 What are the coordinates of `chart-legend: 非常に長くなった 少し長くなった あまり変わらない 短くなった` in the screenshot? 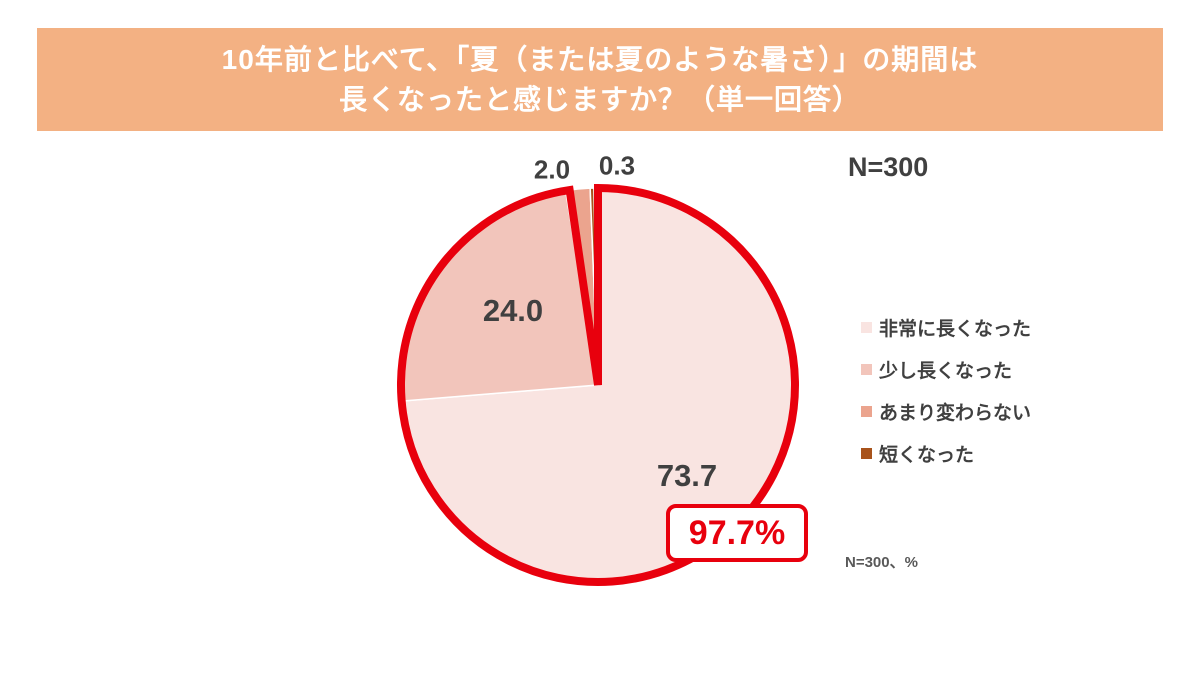 It's located at (946, 390).